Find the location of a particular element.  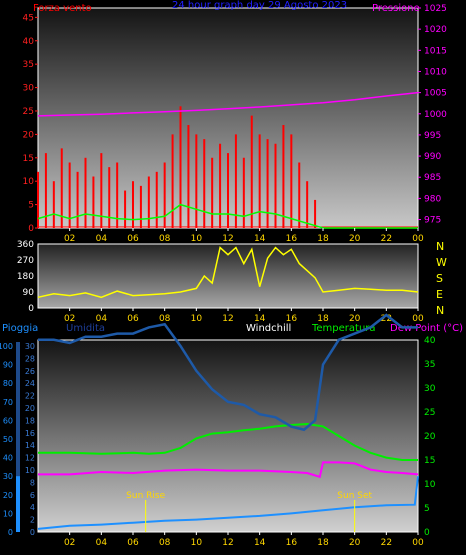

wind-speed-tick-label: 0 is located at coordinates (31, 229).